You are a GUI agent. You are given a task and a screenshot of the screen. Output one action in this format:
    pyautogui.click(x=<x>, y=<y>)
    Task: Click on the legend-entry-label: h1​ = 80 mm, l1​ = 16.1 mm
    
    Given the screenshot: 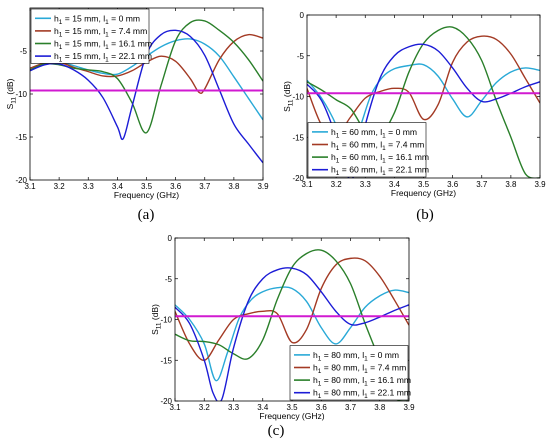 What is the action you would take?
    pyautogui.click(x=362, y=381)
    